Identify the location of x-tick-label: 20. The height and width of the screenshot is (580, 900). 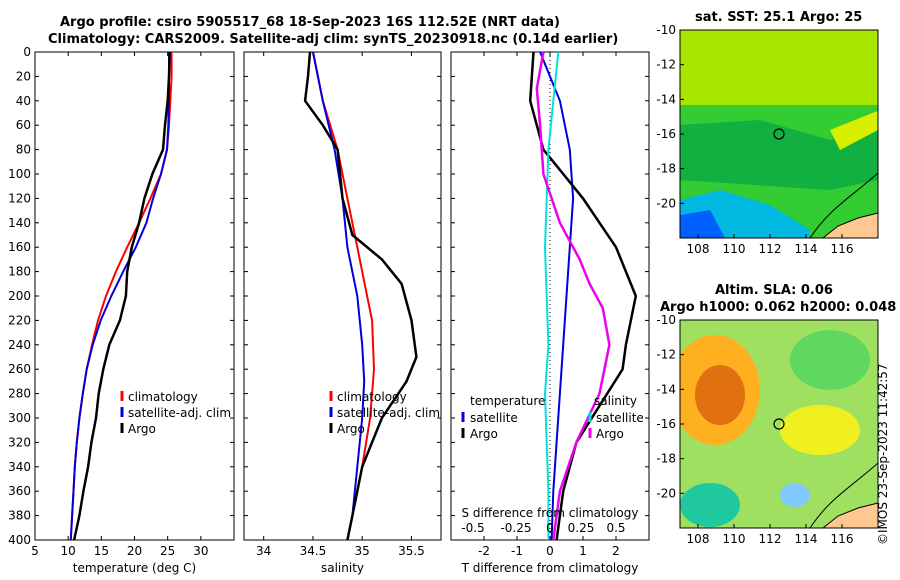
(134, 551).